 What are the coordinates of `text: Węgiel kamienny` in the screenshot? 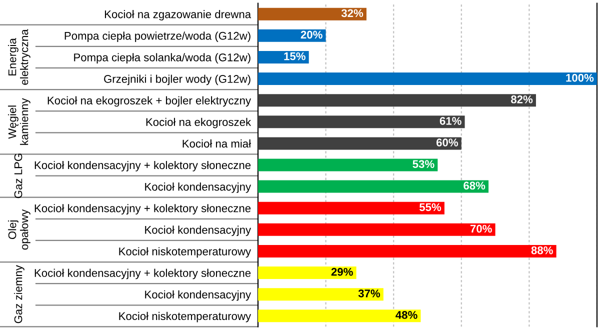 It's located at (19, 121).